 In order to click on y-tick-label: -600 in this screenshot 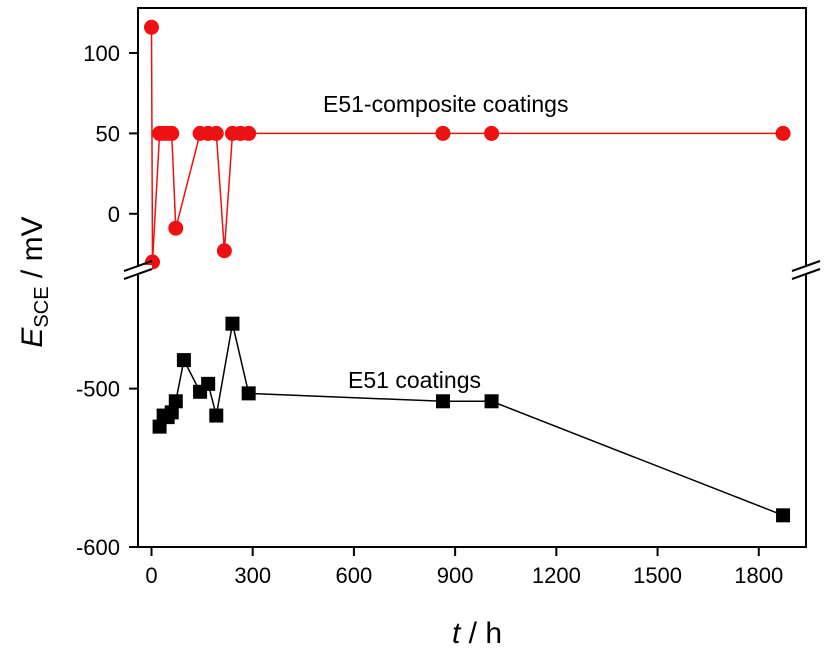, I will do `click(98, 547)`.